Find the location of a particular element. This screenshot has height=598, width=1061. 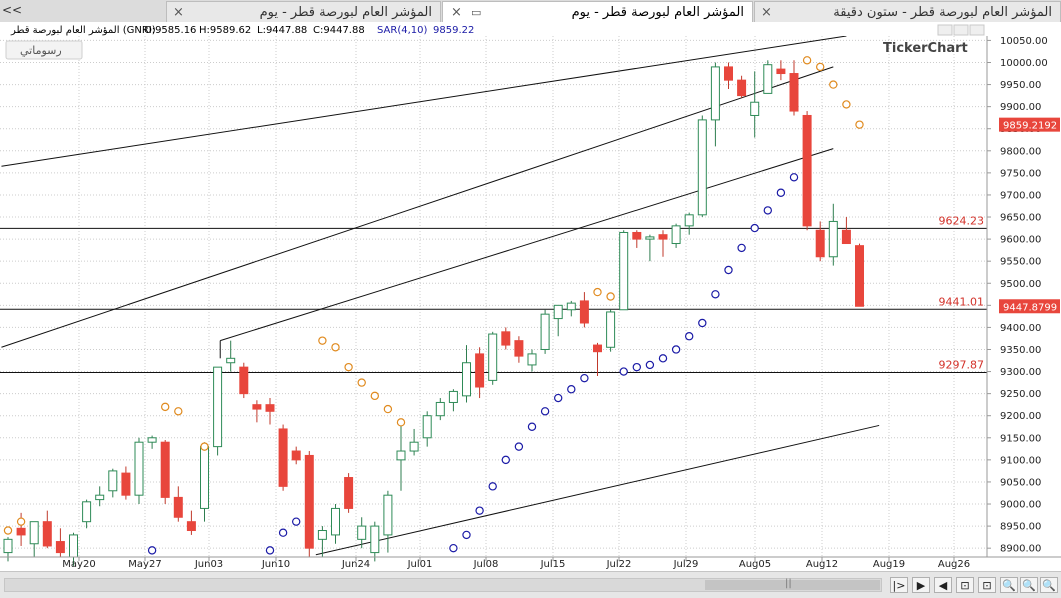

header-strip is located at coordinates (493, 29).